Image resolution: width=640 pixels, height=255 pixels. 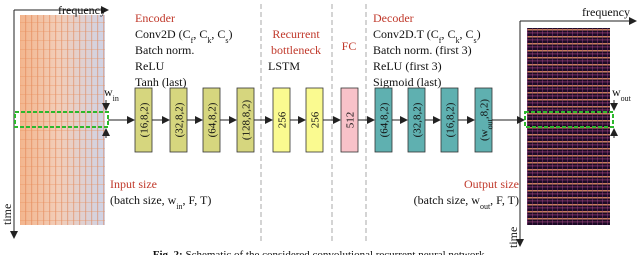 I want to click on layer-text: Tanh (last), so click(x=160, y=82).